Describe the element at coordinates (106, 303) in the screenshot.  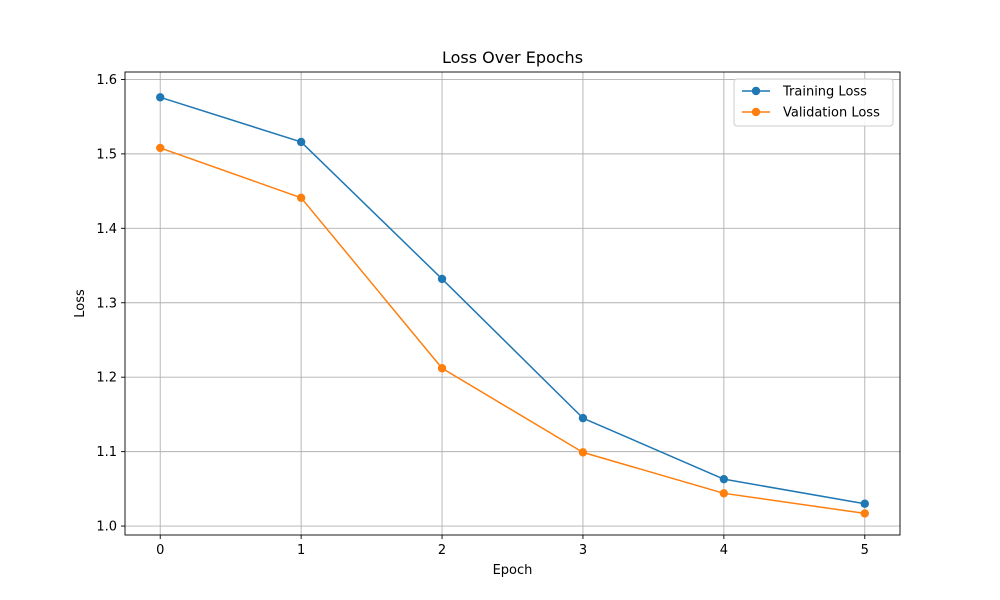
I see `y-tick-label: 1.3` at that location.